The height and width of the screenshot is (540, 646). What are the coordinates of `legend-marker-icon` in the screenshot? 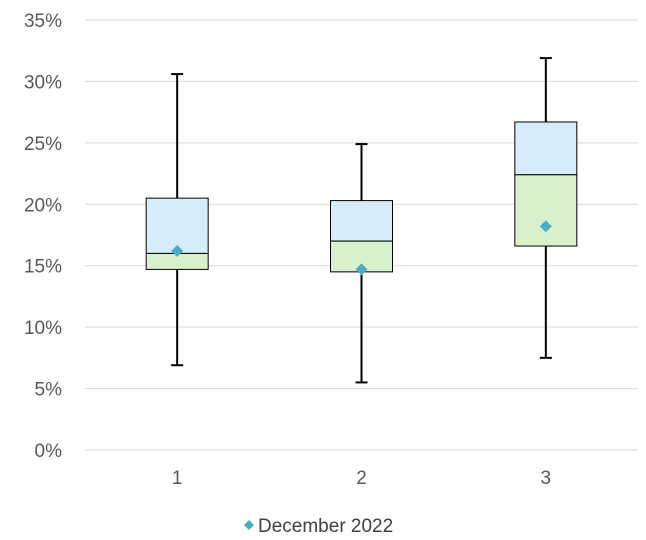 It's located at (249, 525).